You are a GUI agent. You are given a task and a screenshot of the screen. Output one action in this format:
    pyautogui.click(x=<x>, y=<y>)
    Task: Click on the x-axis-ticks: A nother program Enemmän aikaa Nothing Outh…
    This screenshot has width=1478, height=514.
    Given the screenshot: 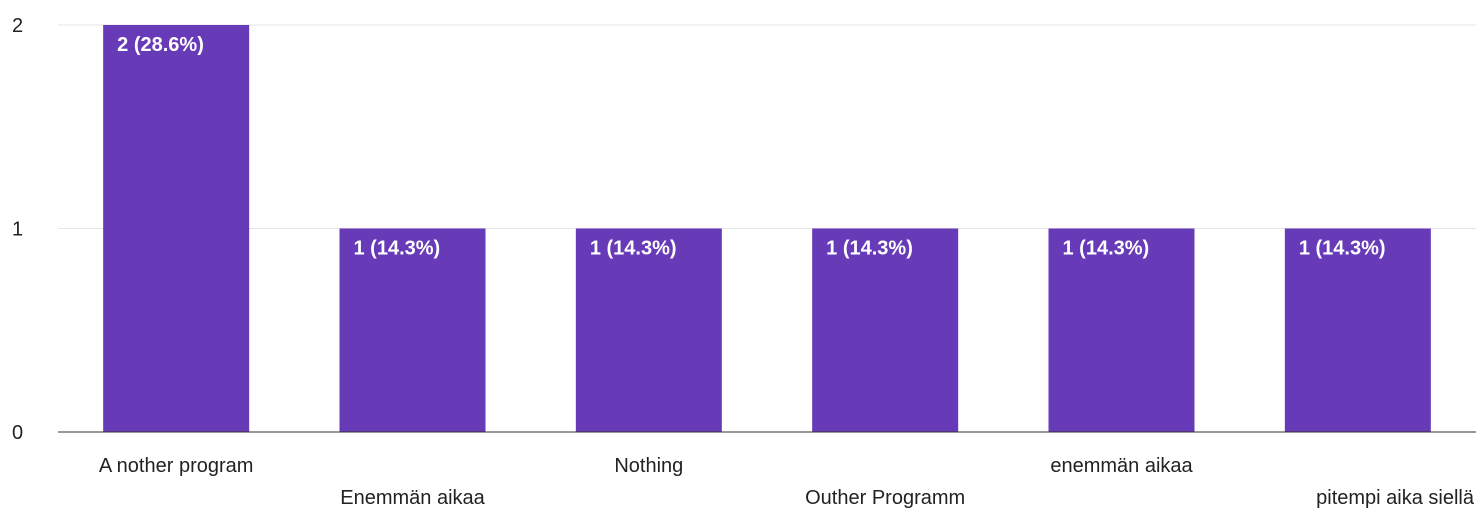 What is the action you would take?
    pyautogui.click(x=787, y=482)
    